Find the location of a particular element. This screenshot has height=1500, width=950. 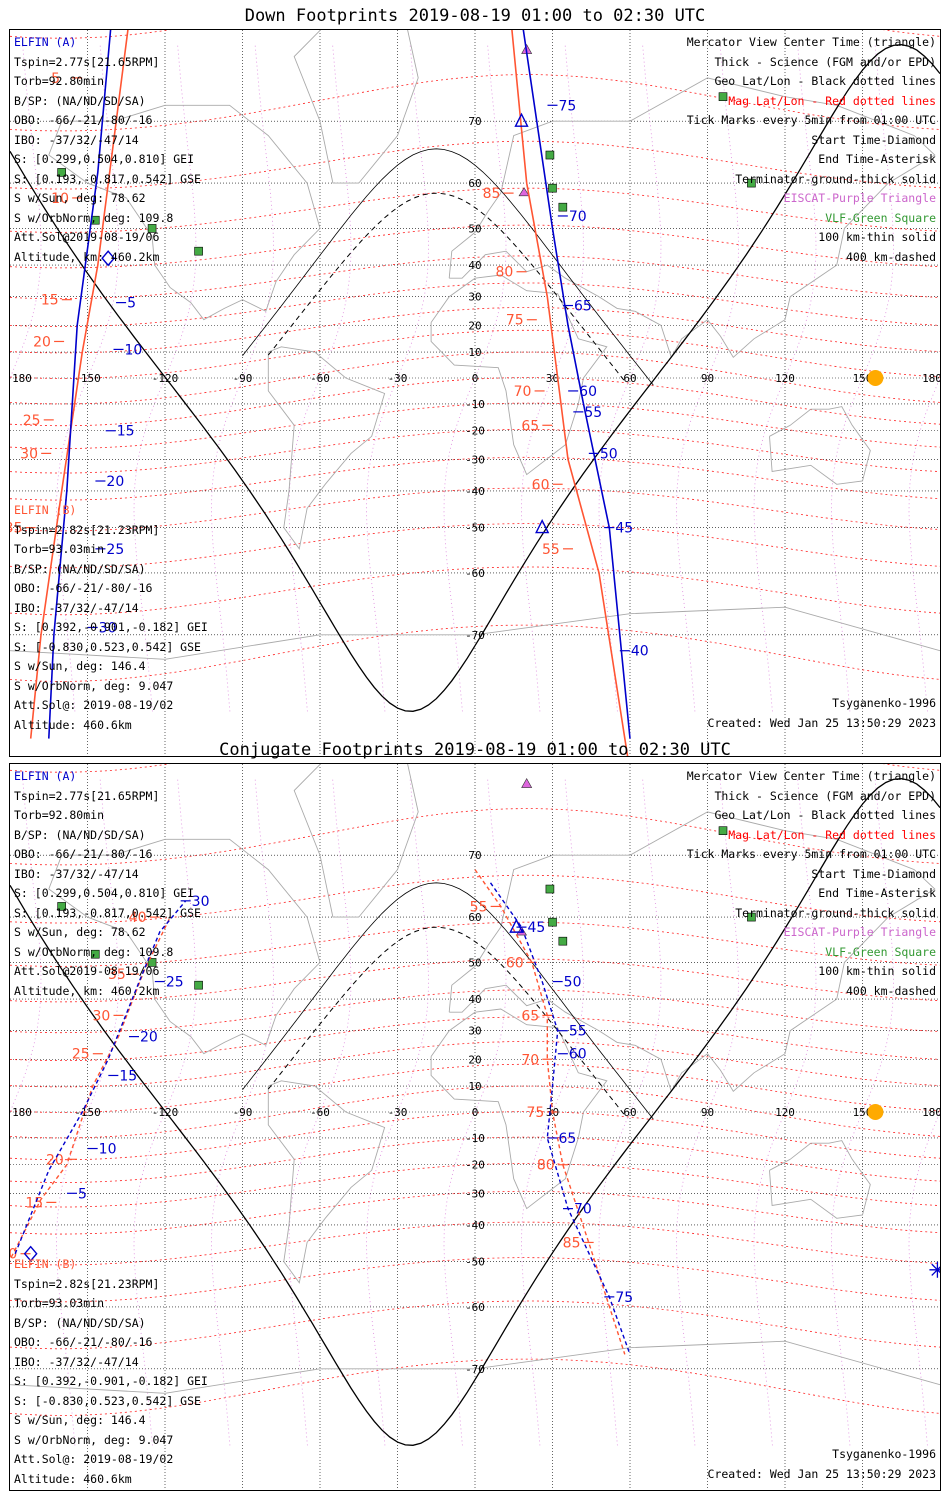

lat-label: 60 is located at coordinates (474, 917).